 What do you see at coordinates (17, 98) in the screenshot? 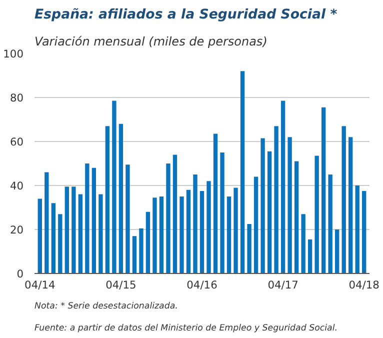
I see `y-tick-label: 80` at bounding box center [17, 98].